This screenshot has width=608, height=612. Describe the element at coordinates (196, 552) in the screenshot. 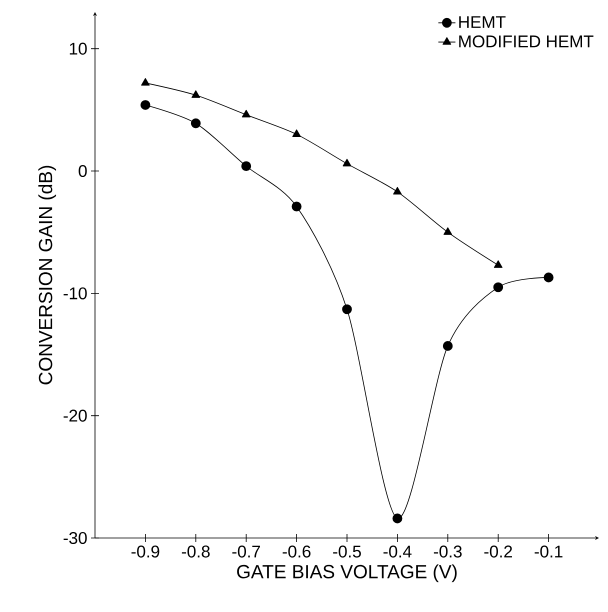

I see `x-tick-label: -0.8` at that location.